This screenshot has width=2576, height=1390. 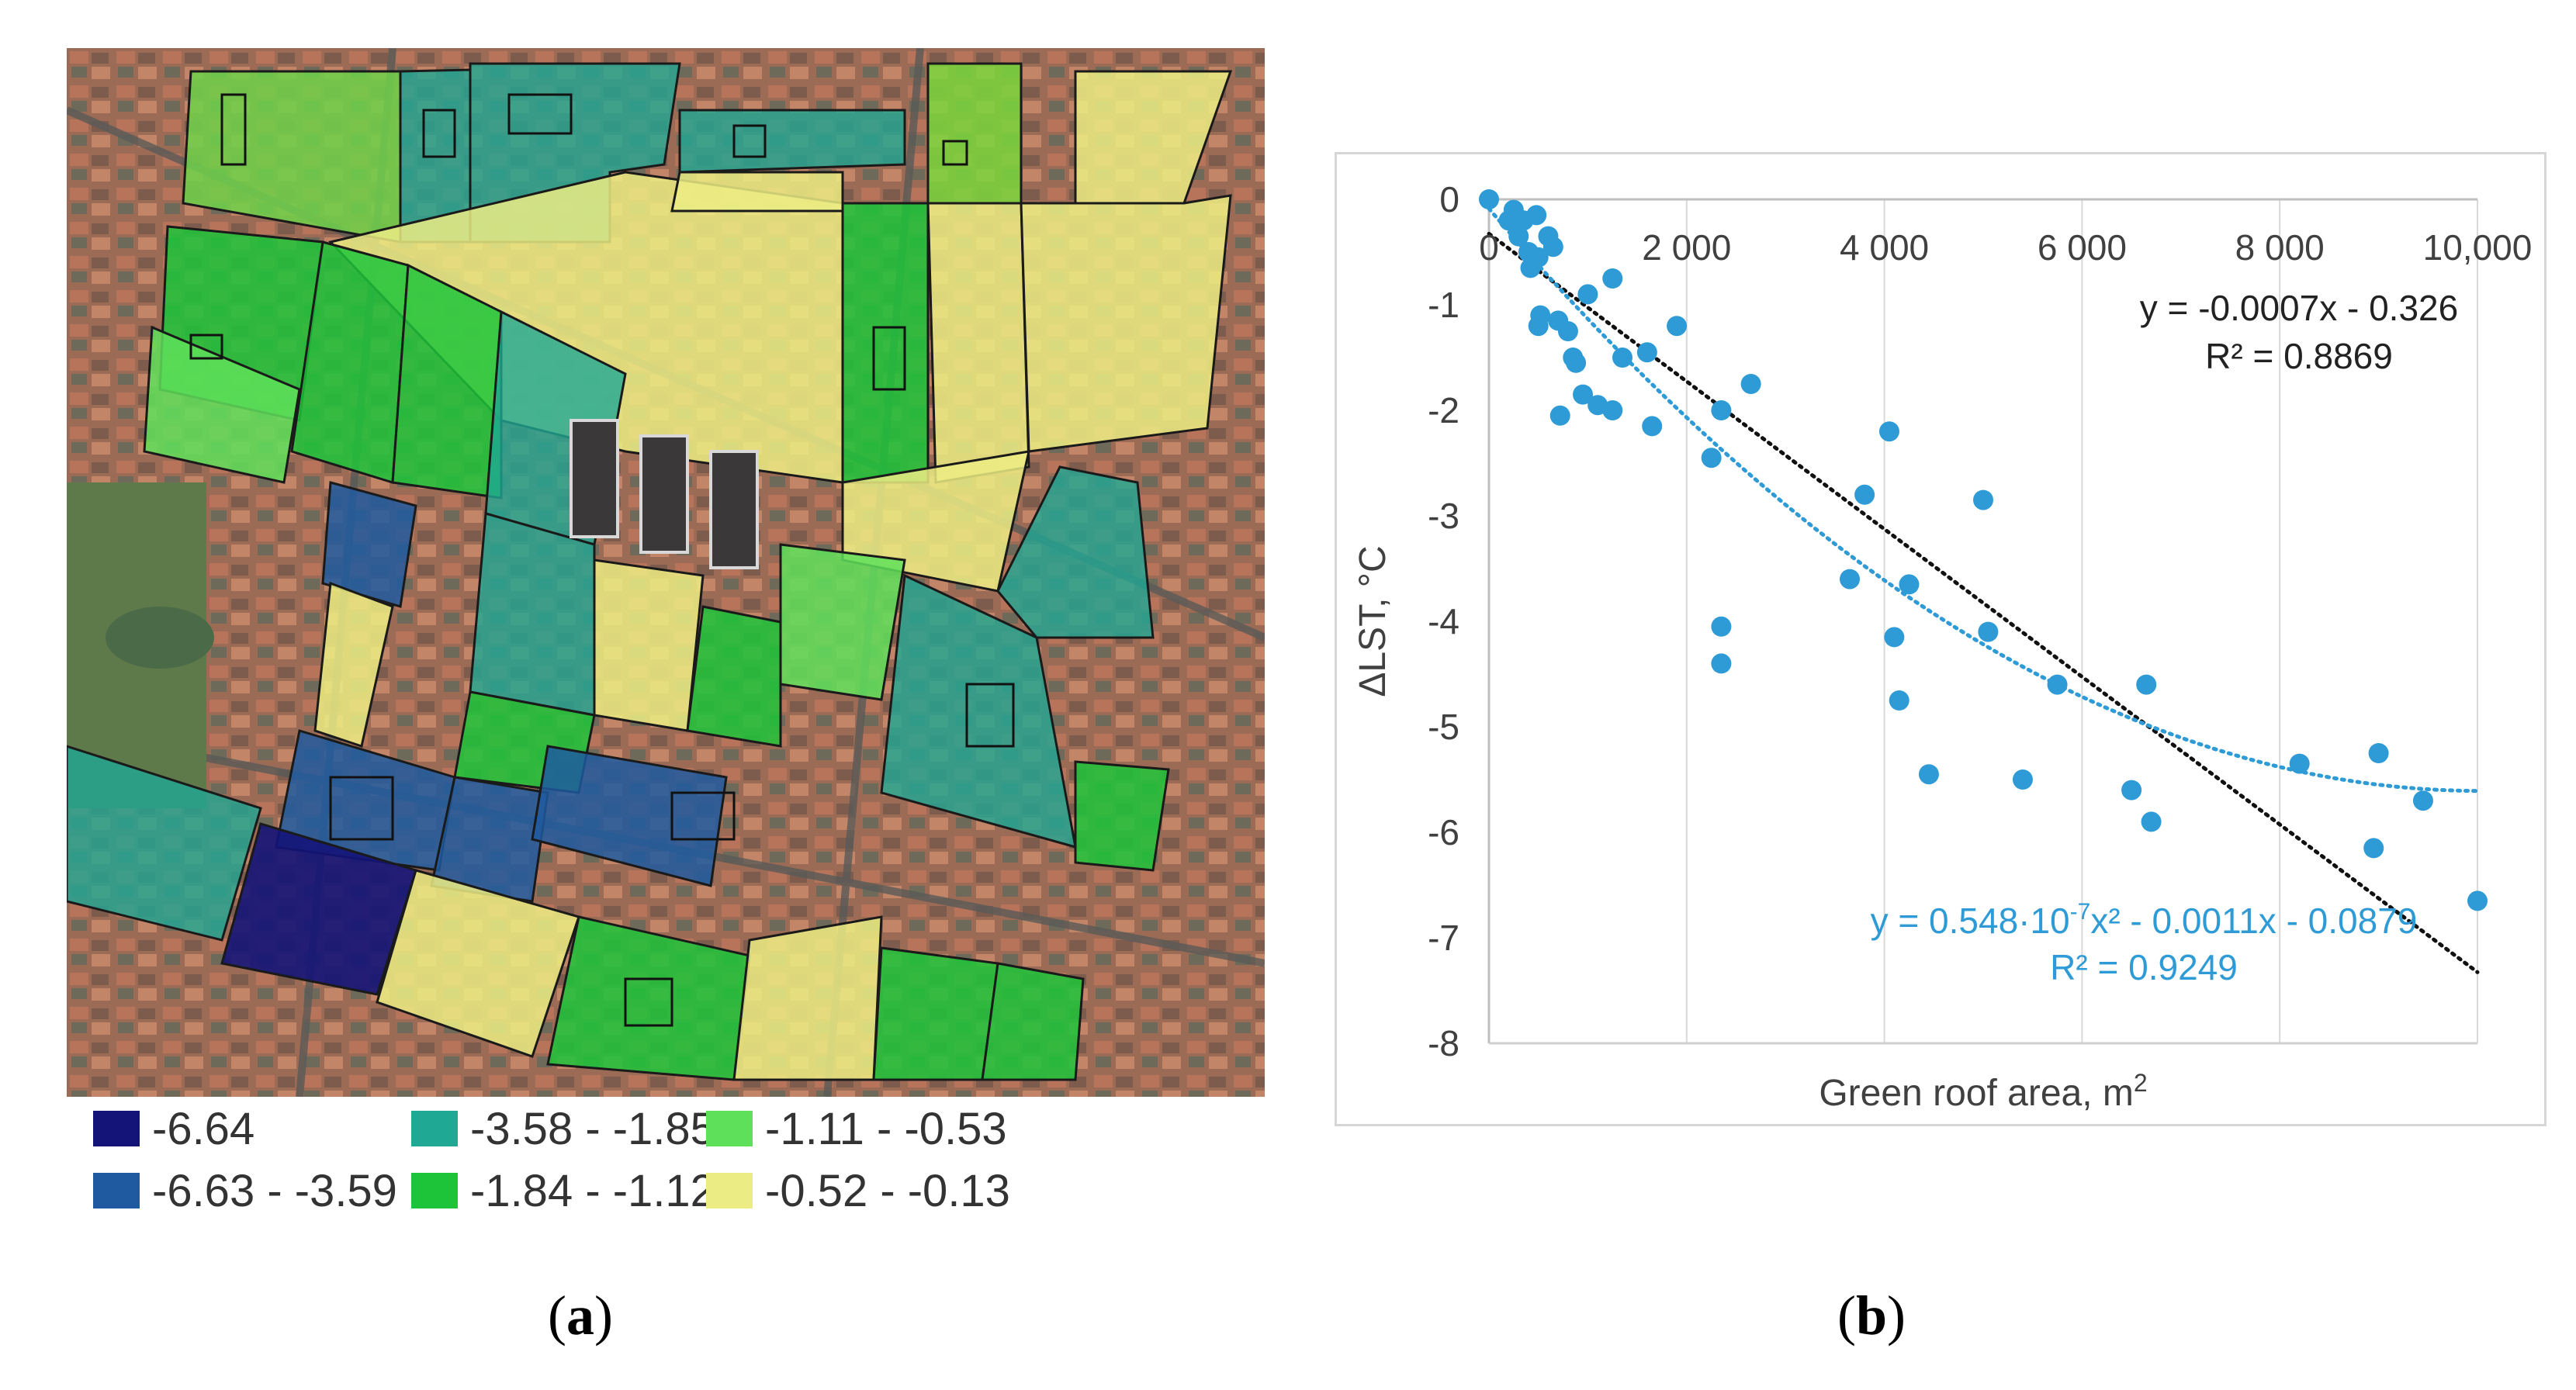 I want to click on quadratic-equation-part1: y = 0.548·10, so click(x=1970, y=921).